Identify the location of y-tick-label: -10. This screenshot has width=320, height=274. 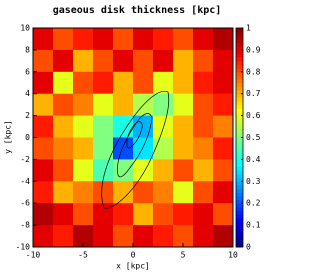
(23, 247).